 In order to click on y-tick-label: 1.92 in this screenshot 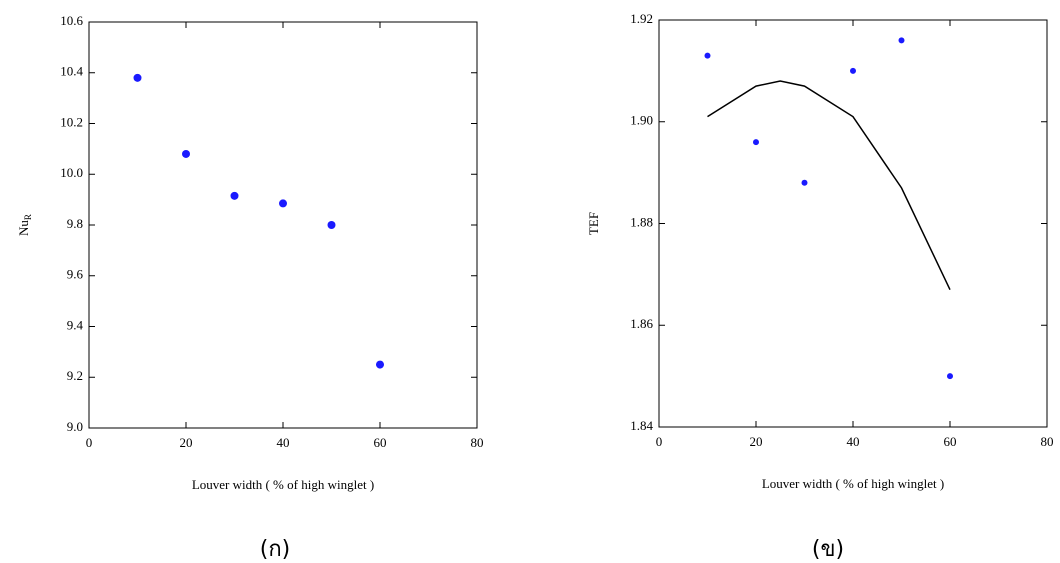, I will do `click(641, 18)`.